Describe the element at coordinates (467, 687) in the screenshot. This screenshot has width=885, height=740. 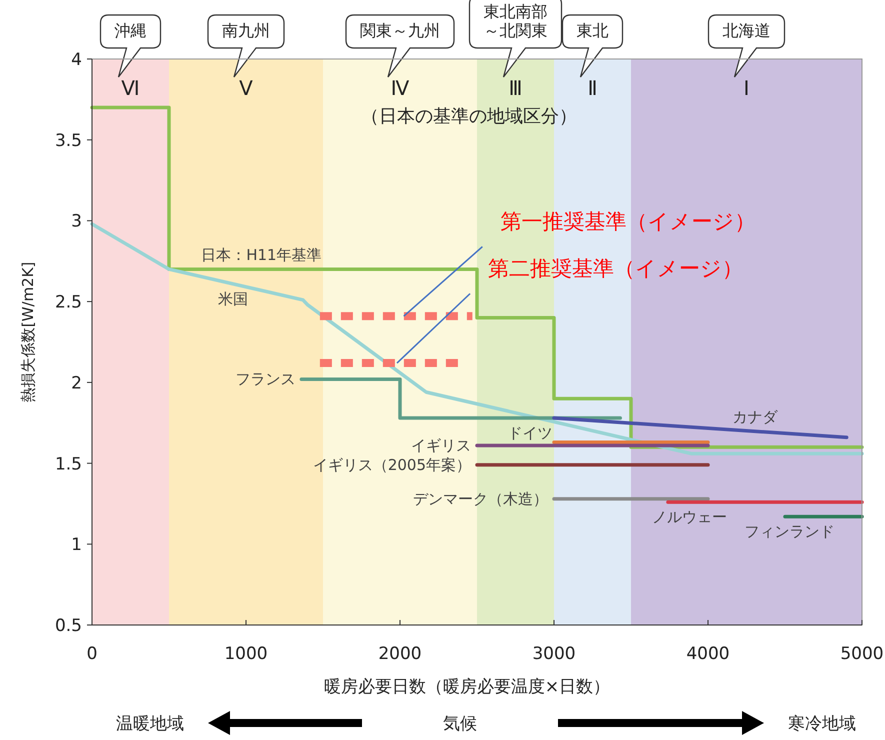
I see `x-axis-title: 暖房必要日数（暖房必要温度×日数）` at that location.